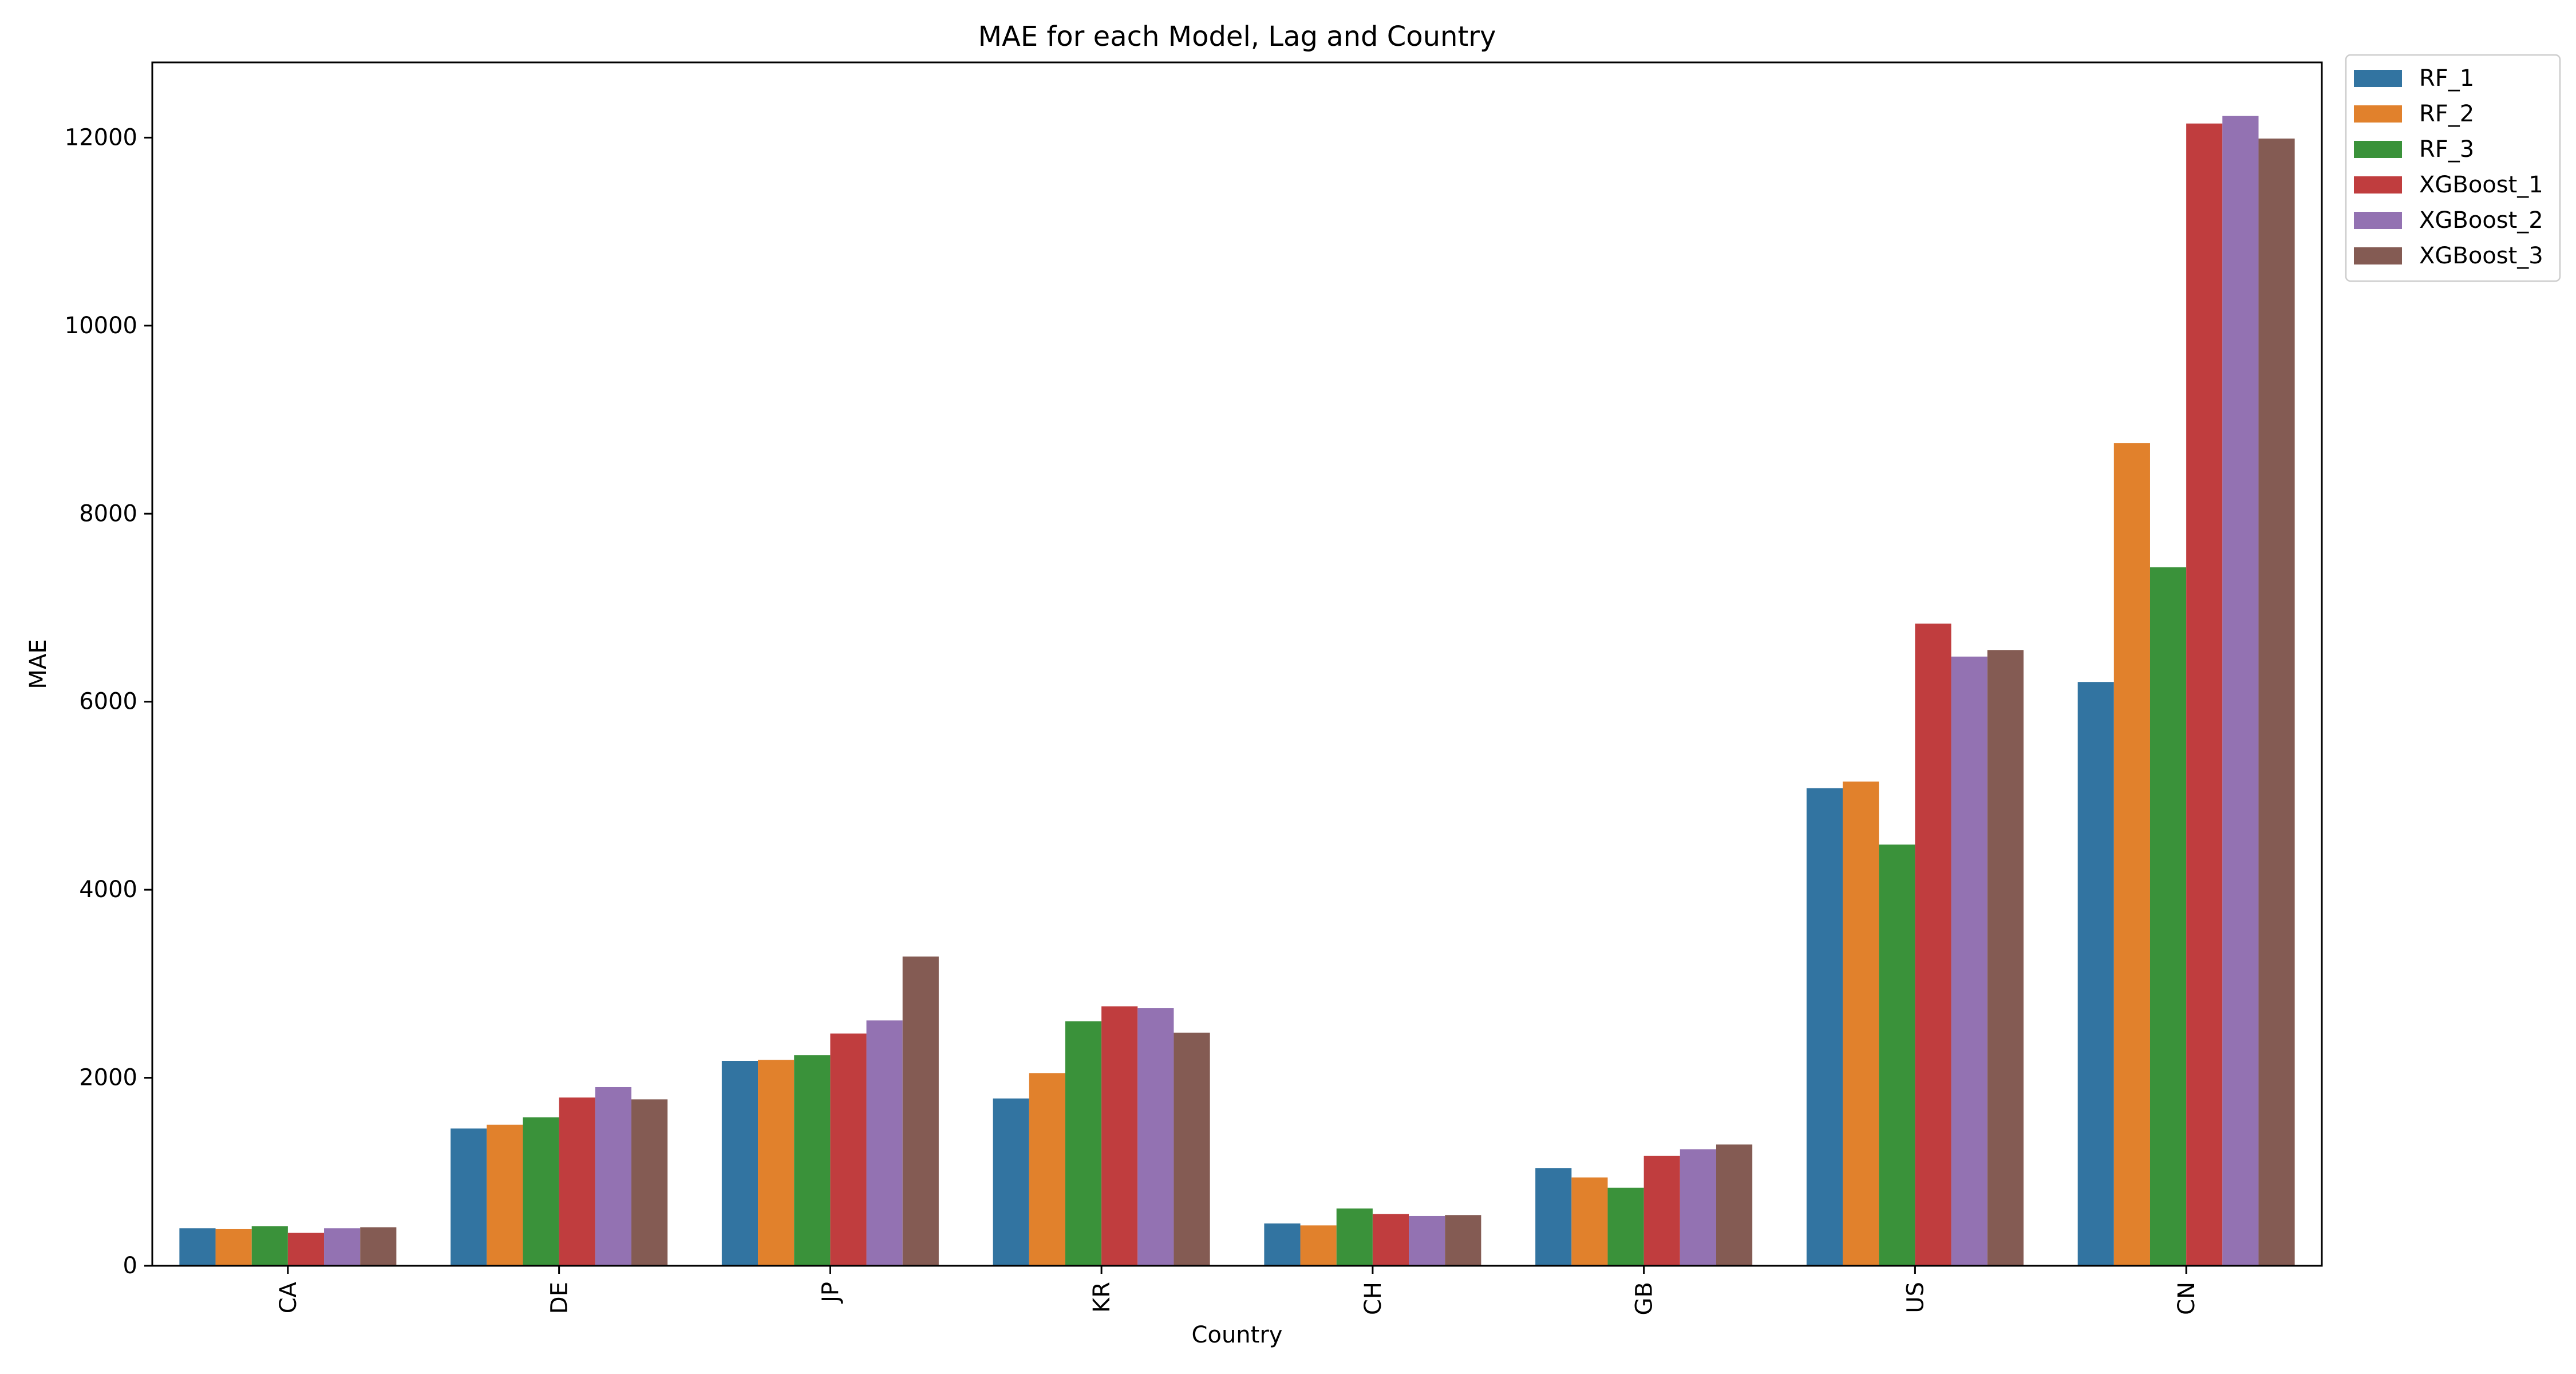 The image size is (2576, 1374). Describe the element at coordinates (1625, 1226) in the screenshot. I see `bar-rf-3-gb` at that location.